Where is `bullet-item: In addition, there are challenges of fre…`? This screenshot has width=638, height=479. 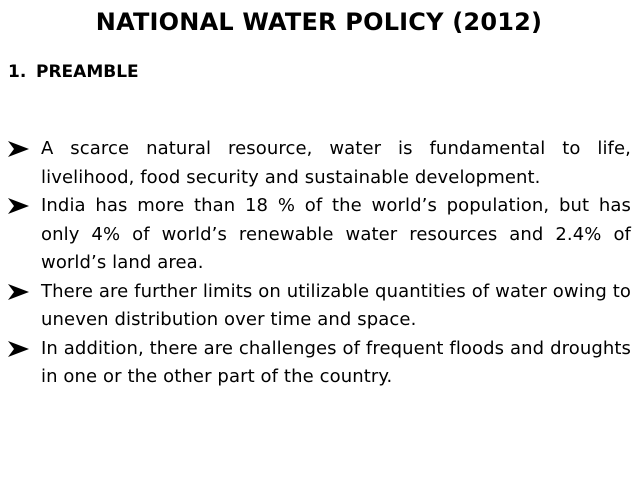 bullet-item: In addition, there are challenges of fre… is located at coordinates (319, 363).